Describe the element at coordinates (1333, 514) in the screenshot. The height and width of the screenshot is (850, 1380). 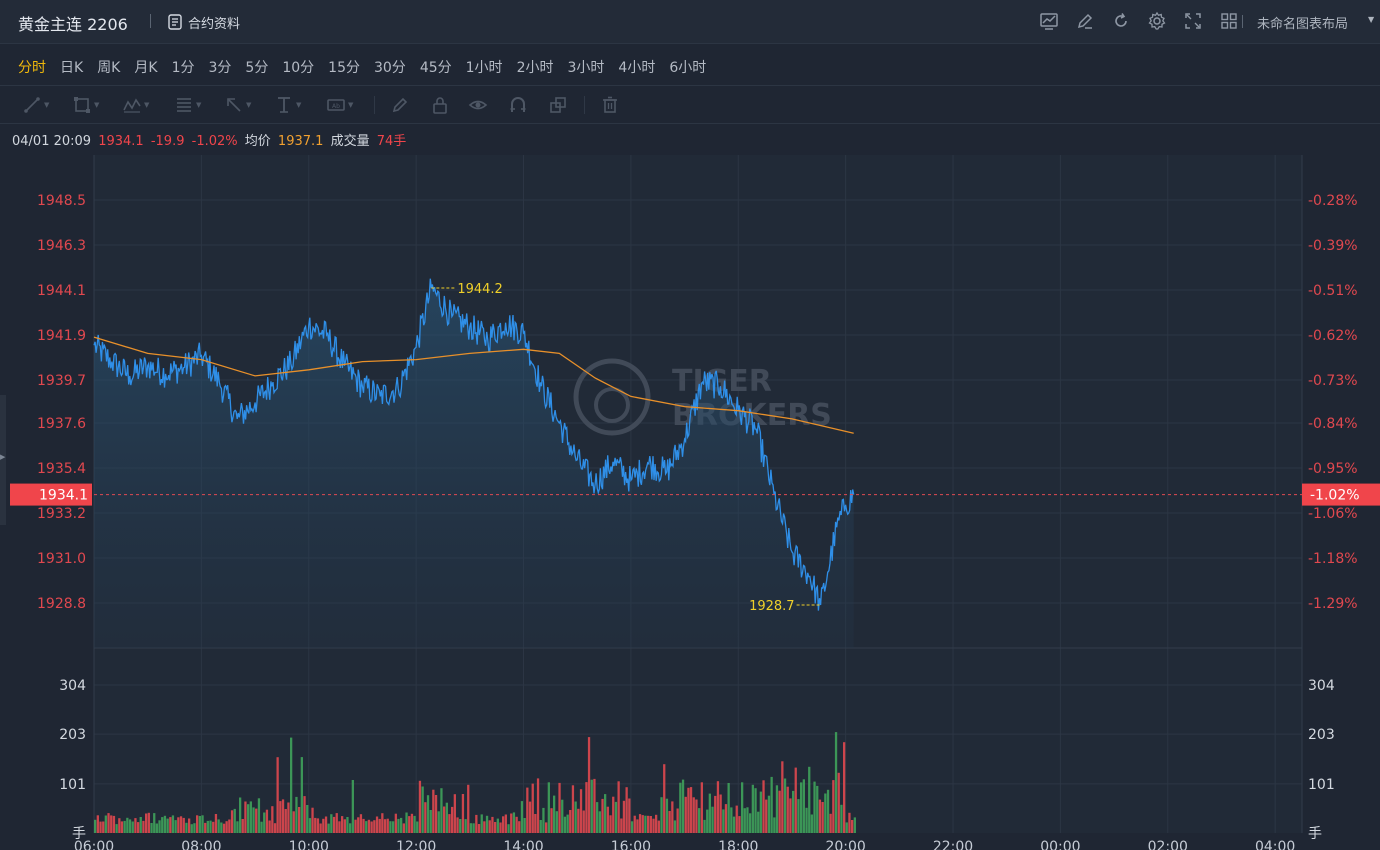
I see `pct-tick-label: -1.06%` at that location.